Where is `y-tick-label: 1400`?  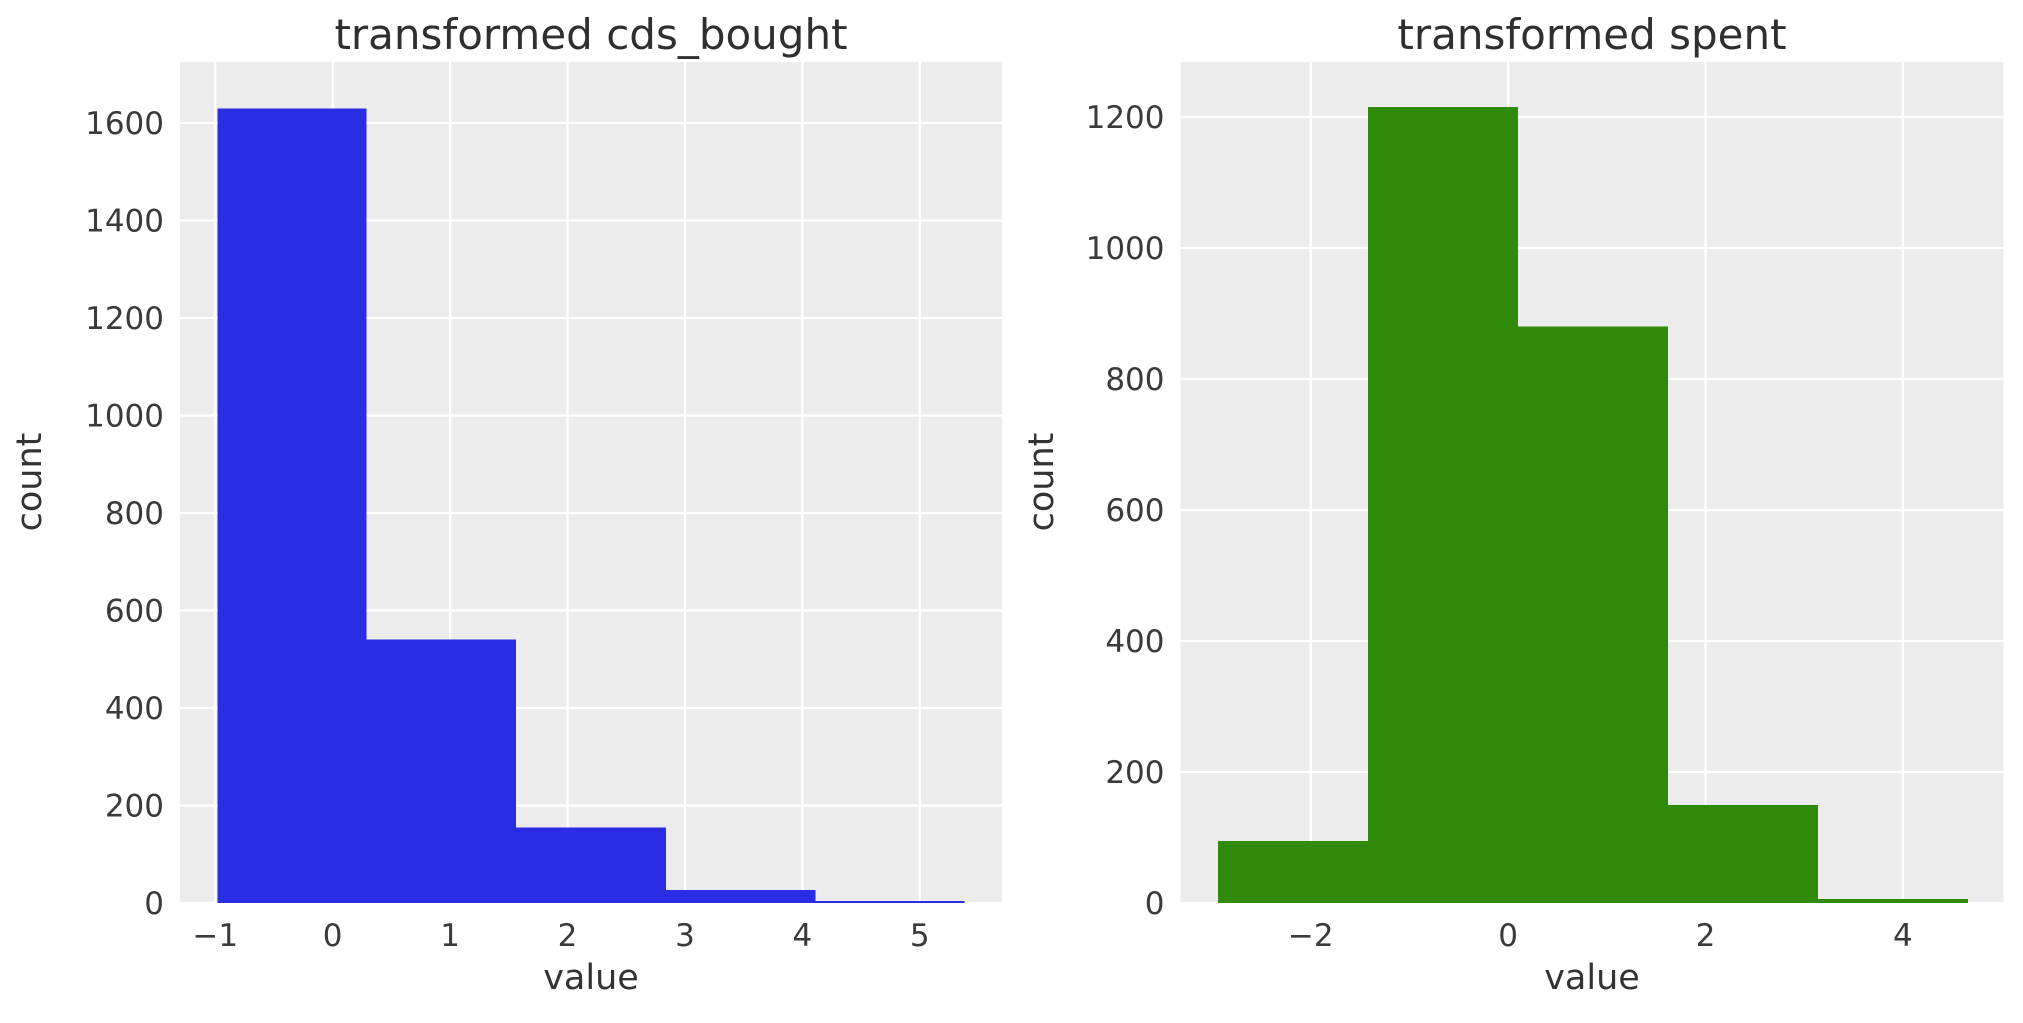 y-tick-label: 1400 is located at coordinates (124, 221).